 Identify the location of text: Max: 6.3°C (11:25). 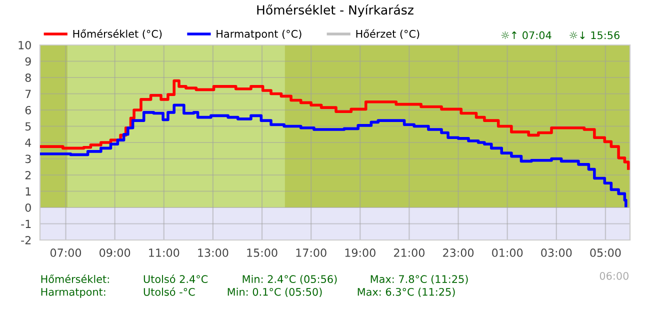
(406, 293).